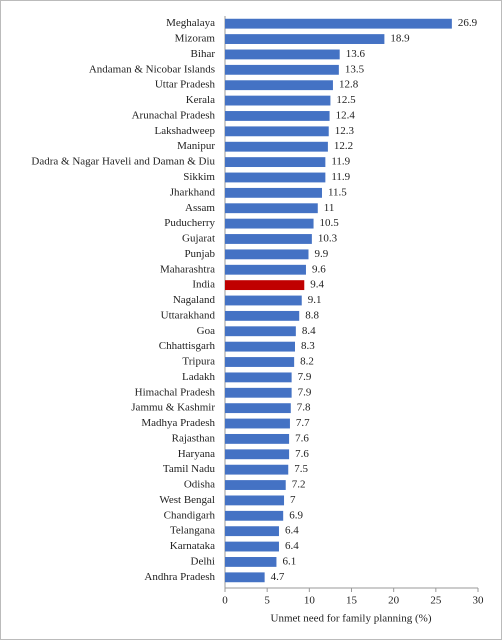  I want to click on value-label: 12.3, so click(345, 131).